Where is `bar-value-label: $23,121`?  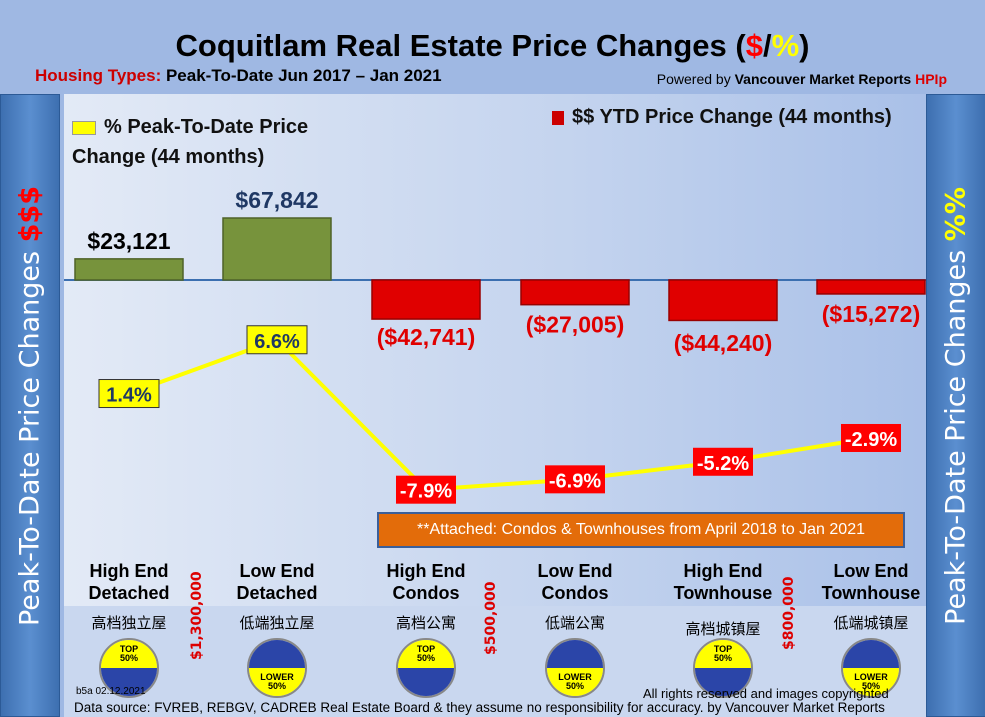 bar-value-label: $23,121 is located at coordinates (128, 241).